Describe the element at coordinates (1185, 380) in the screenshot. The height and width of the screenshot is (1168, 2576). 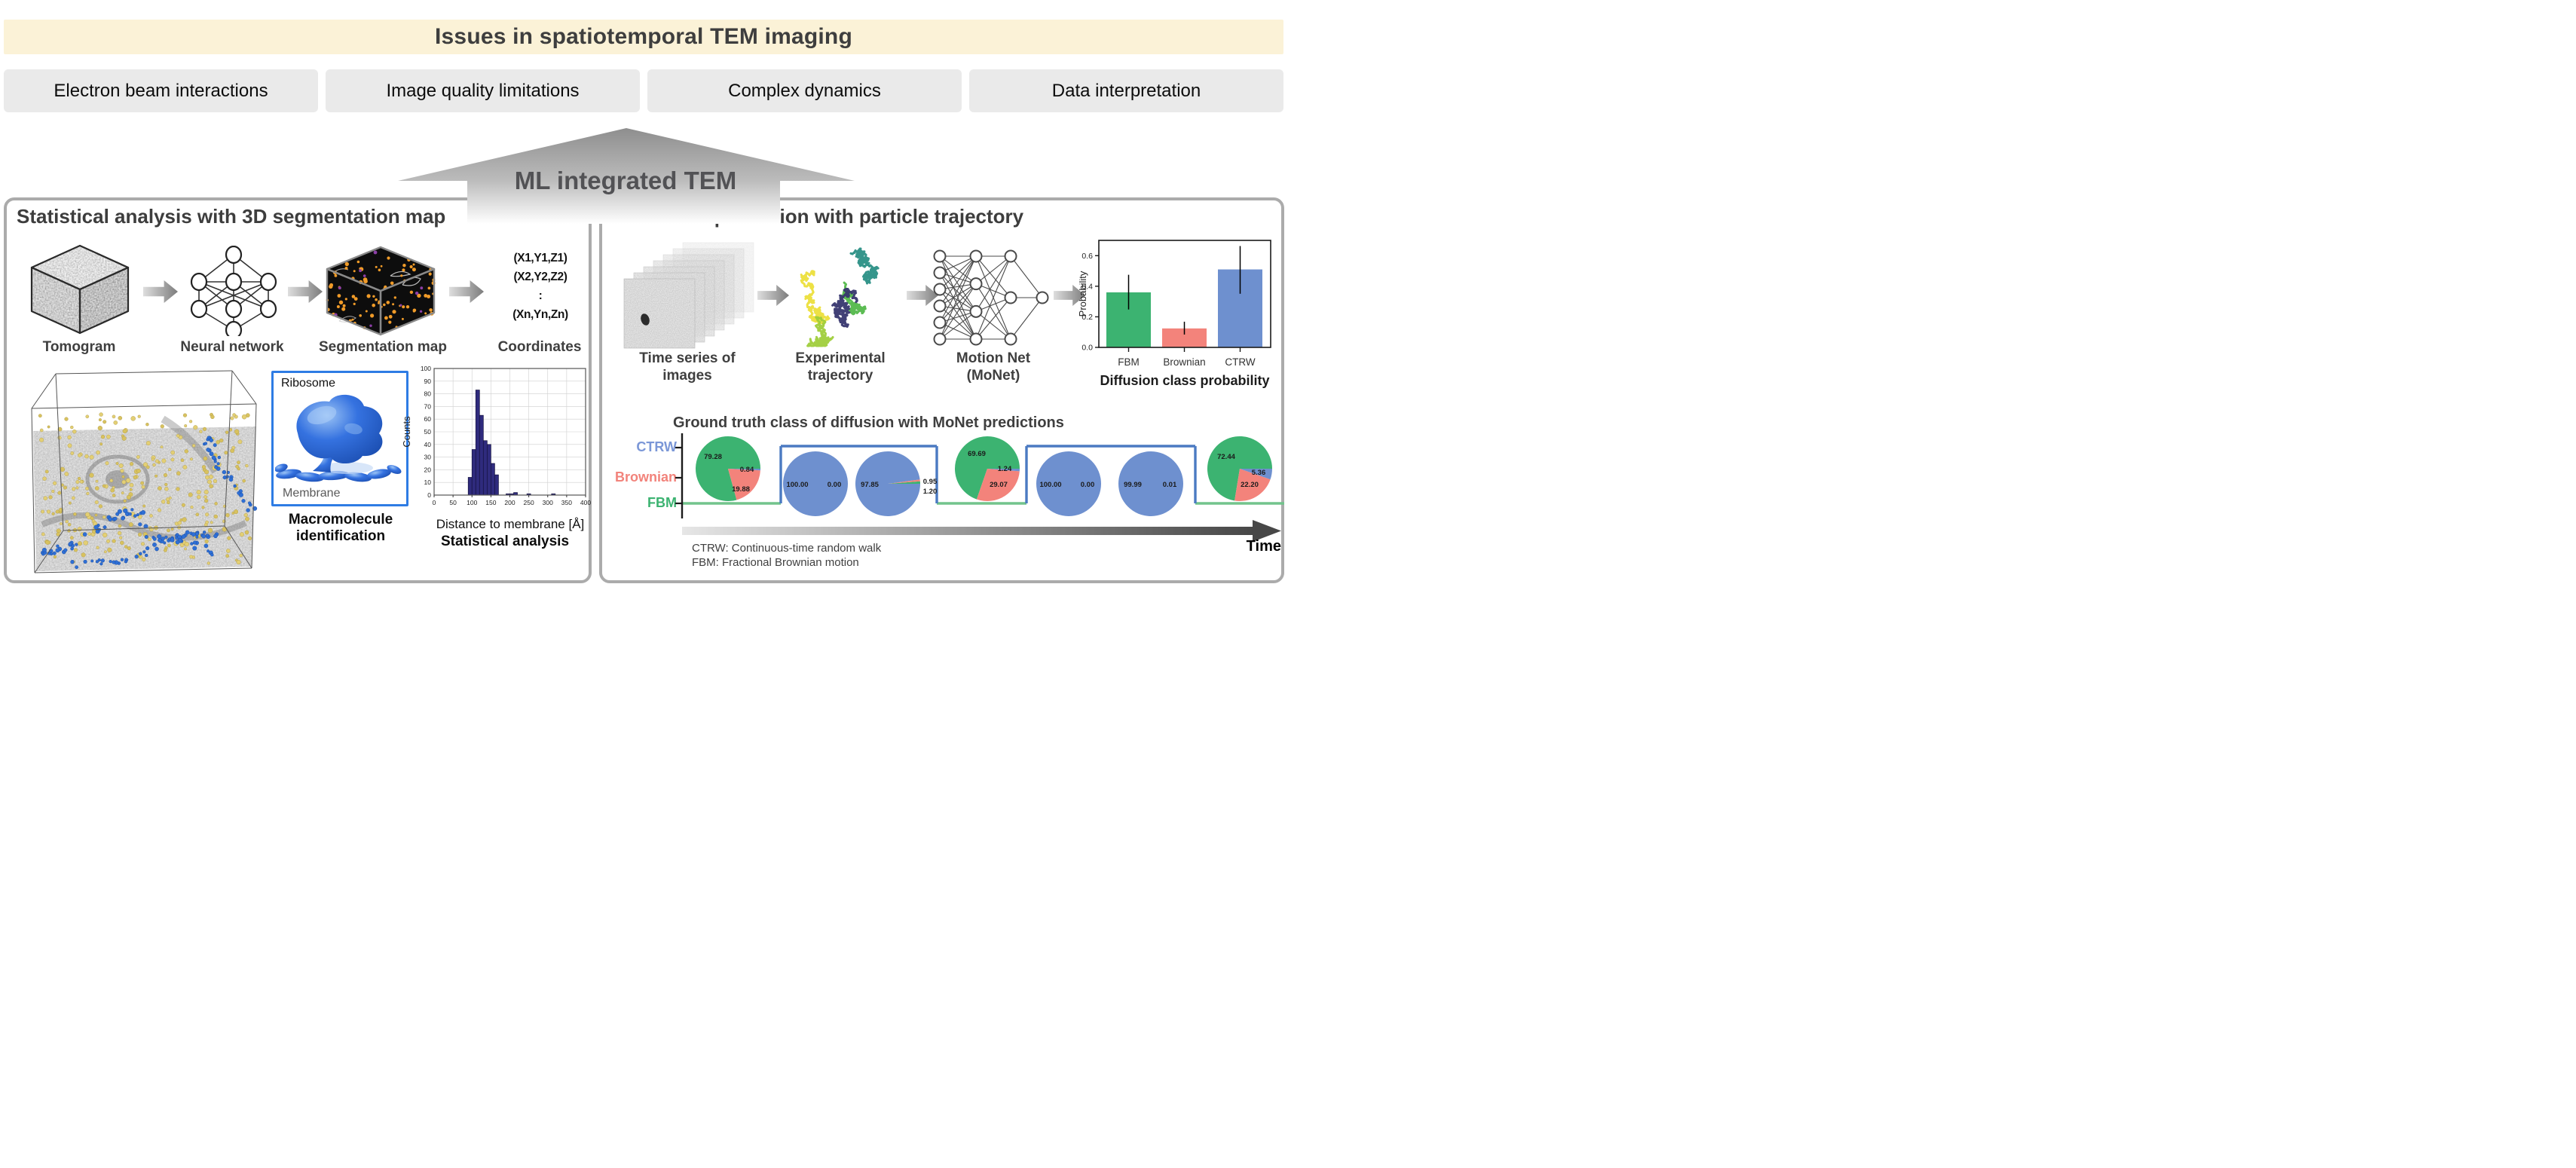
I see `diffusion-class-probability-caption: Diffusion class probability` at that location.